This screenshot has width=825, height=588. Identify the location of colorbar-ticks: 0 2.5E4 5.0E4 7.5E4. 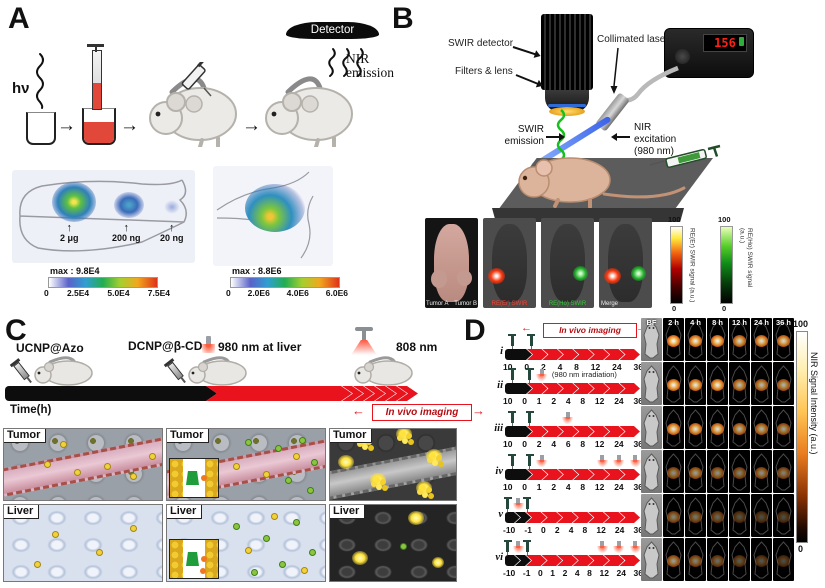
(107, 293).